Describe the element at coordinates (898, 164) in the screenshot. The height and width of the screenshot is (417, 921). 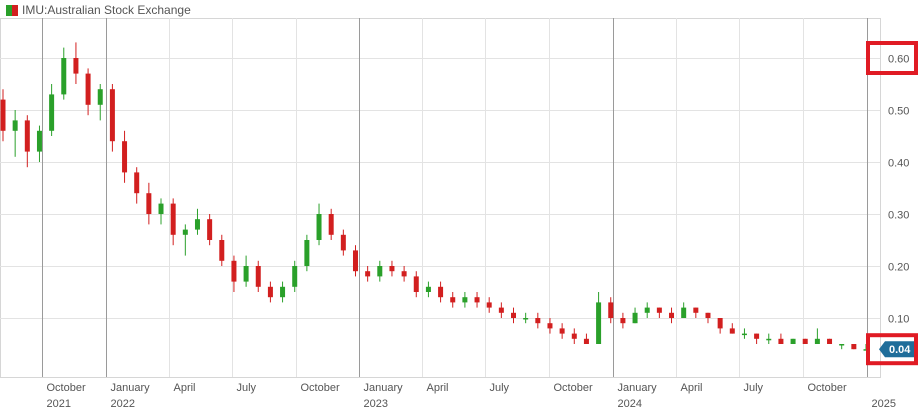
I see `y-tick-label: 0.40` at that location.